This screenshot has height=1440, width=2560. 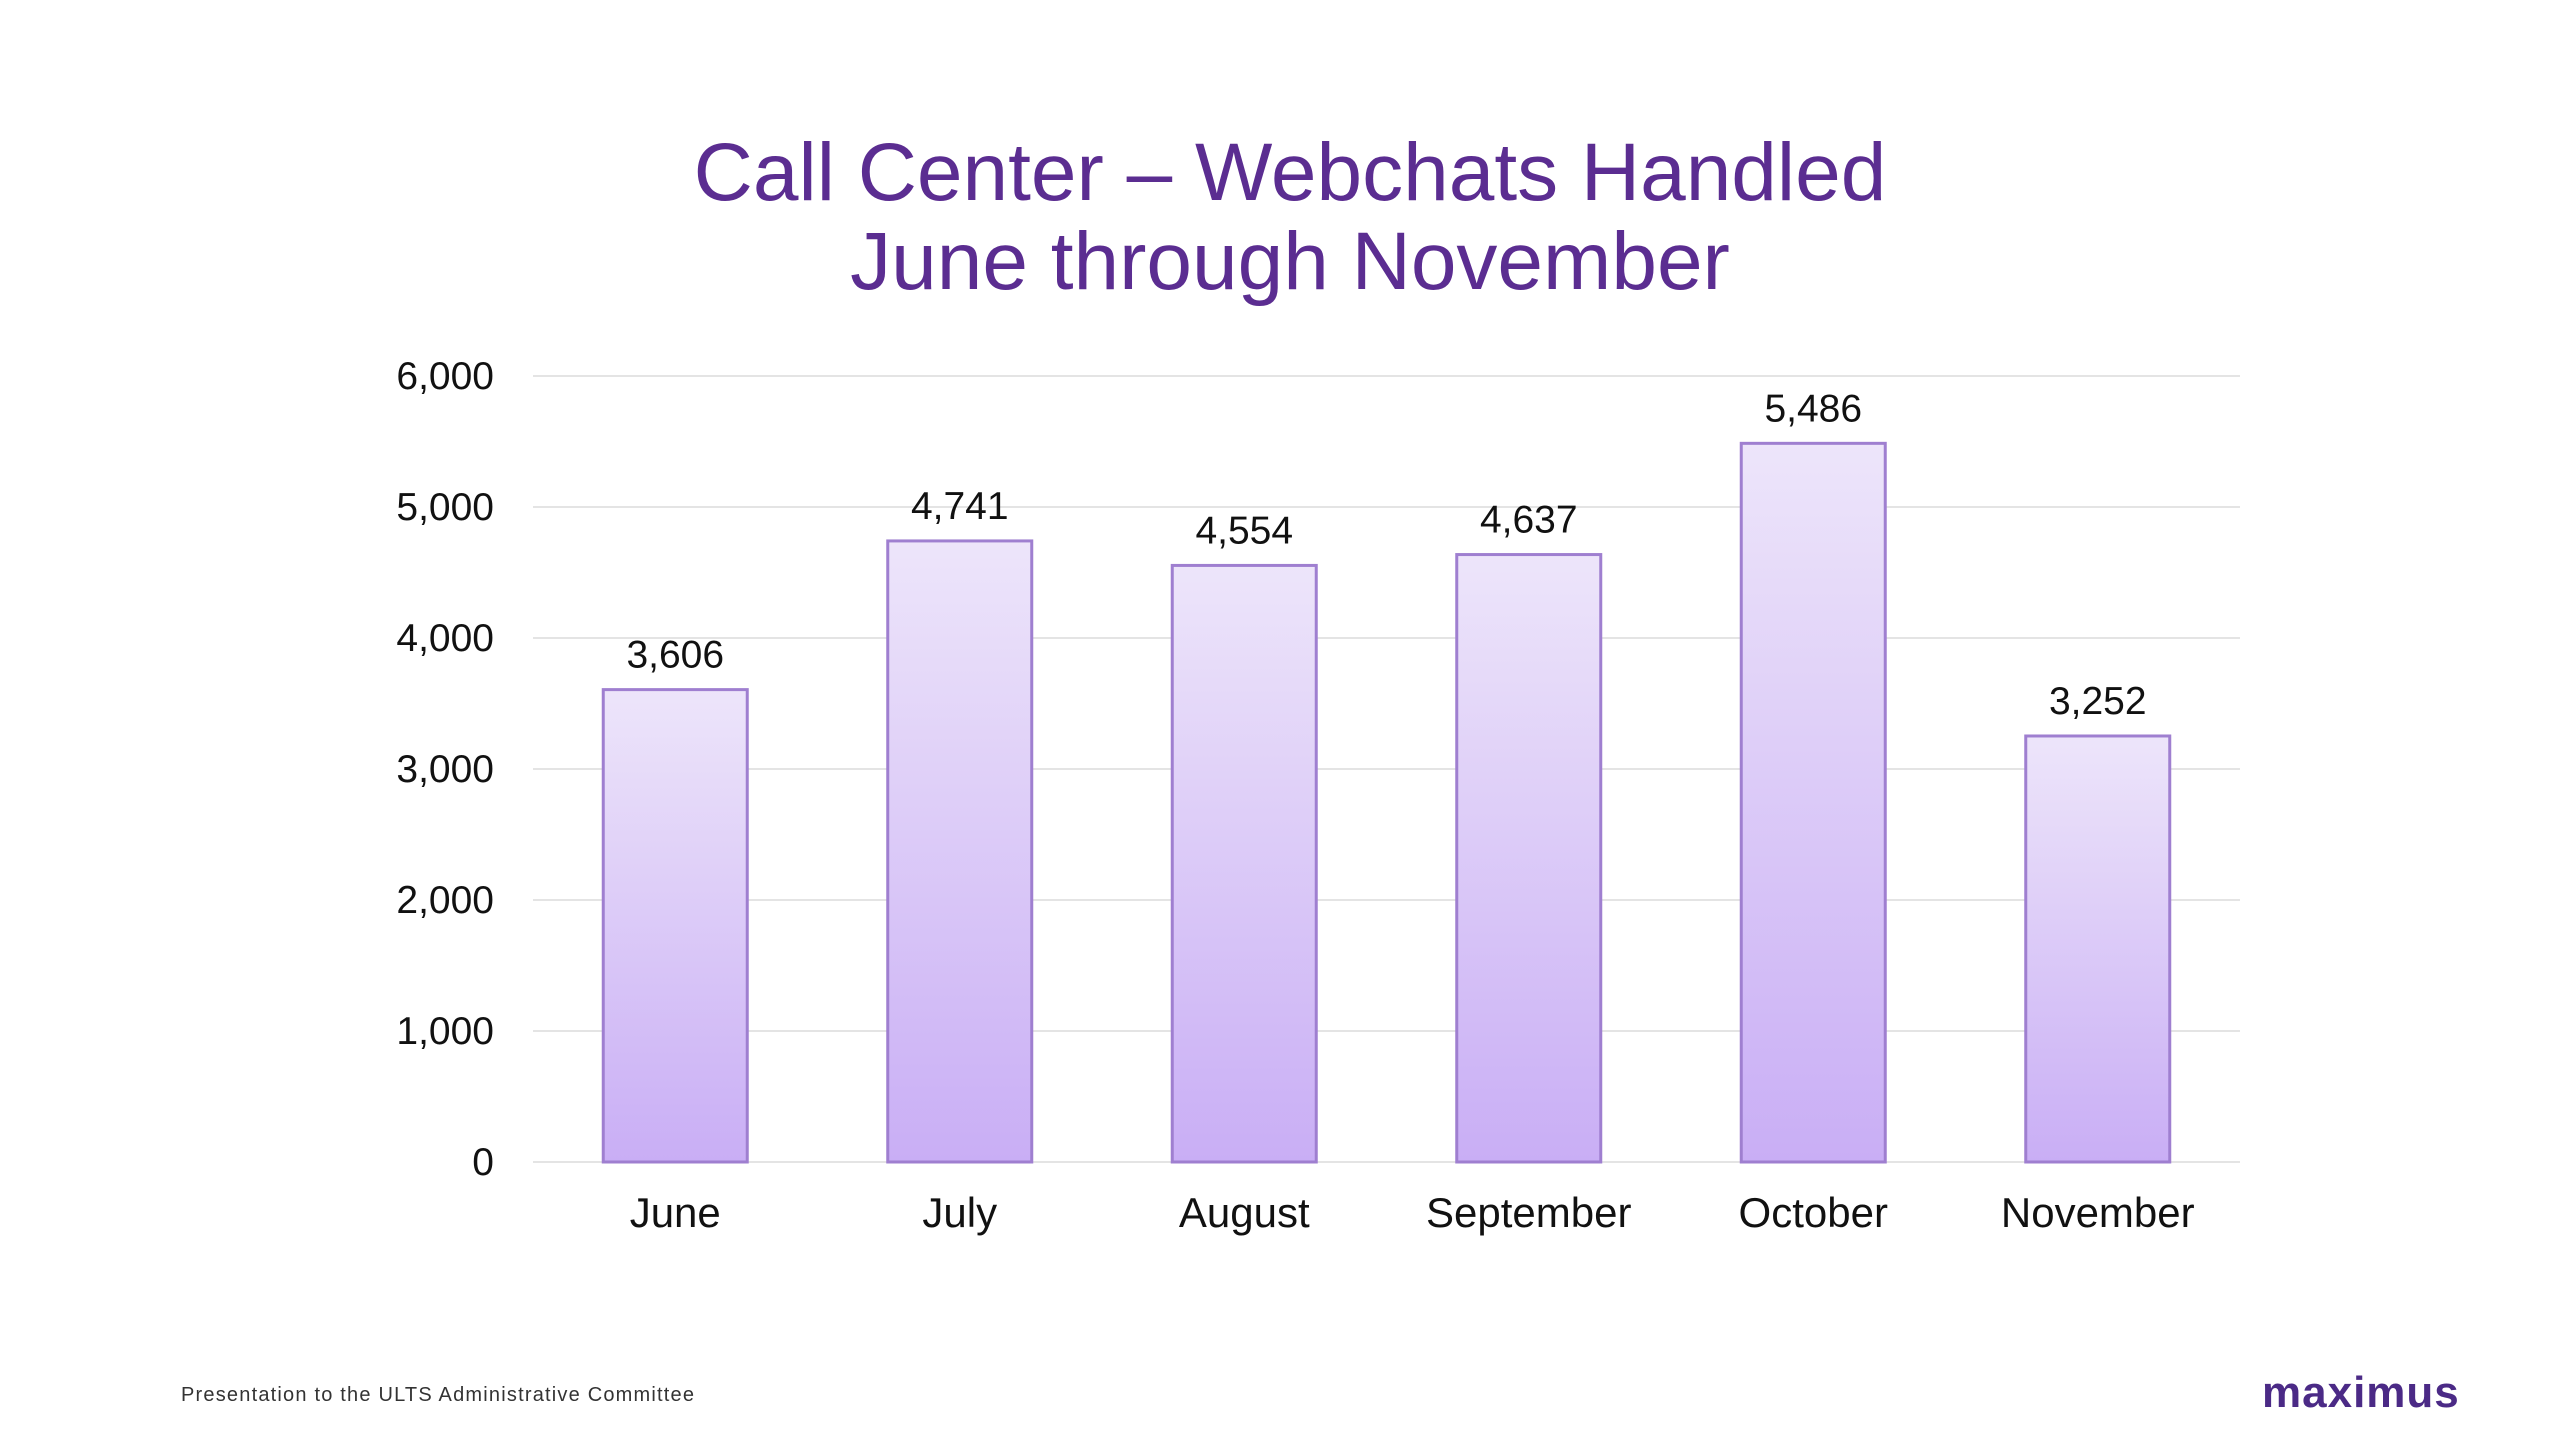 I want to click on x-tick-label: October, so click(x=1813, y=1212).